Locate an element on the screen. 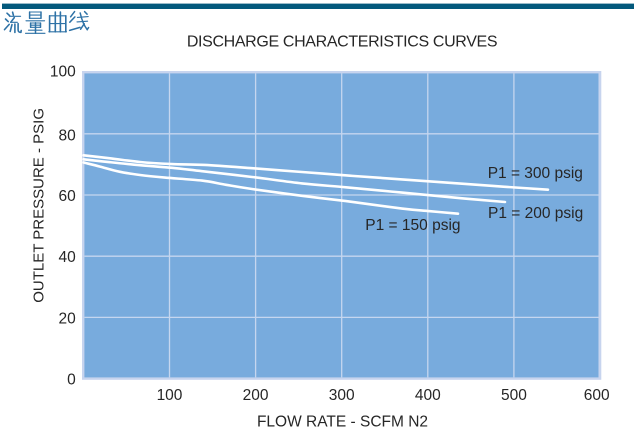 This screenshot has height=443, width=639. svg-text: 20 is located at coordinates (68, 318).